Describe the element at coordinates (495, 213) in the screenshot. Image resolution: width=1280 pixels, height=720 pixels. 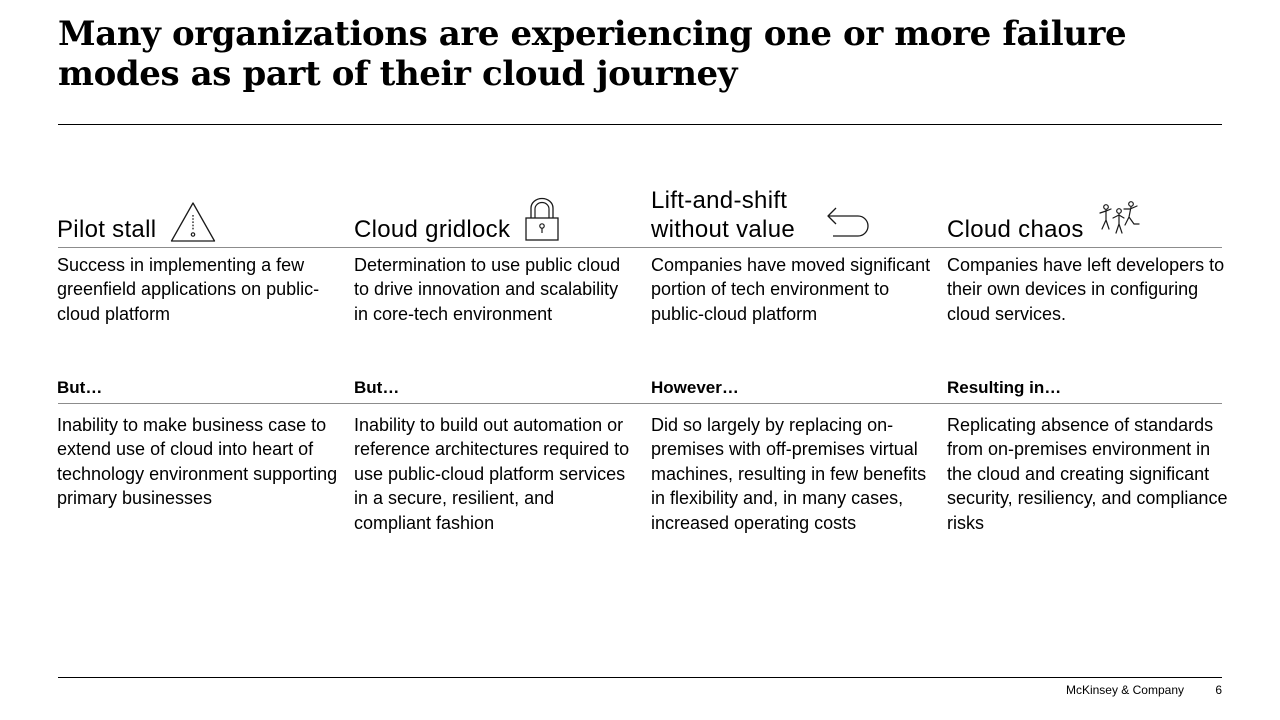
I see `column-header: Cloud gridlock` at that location.